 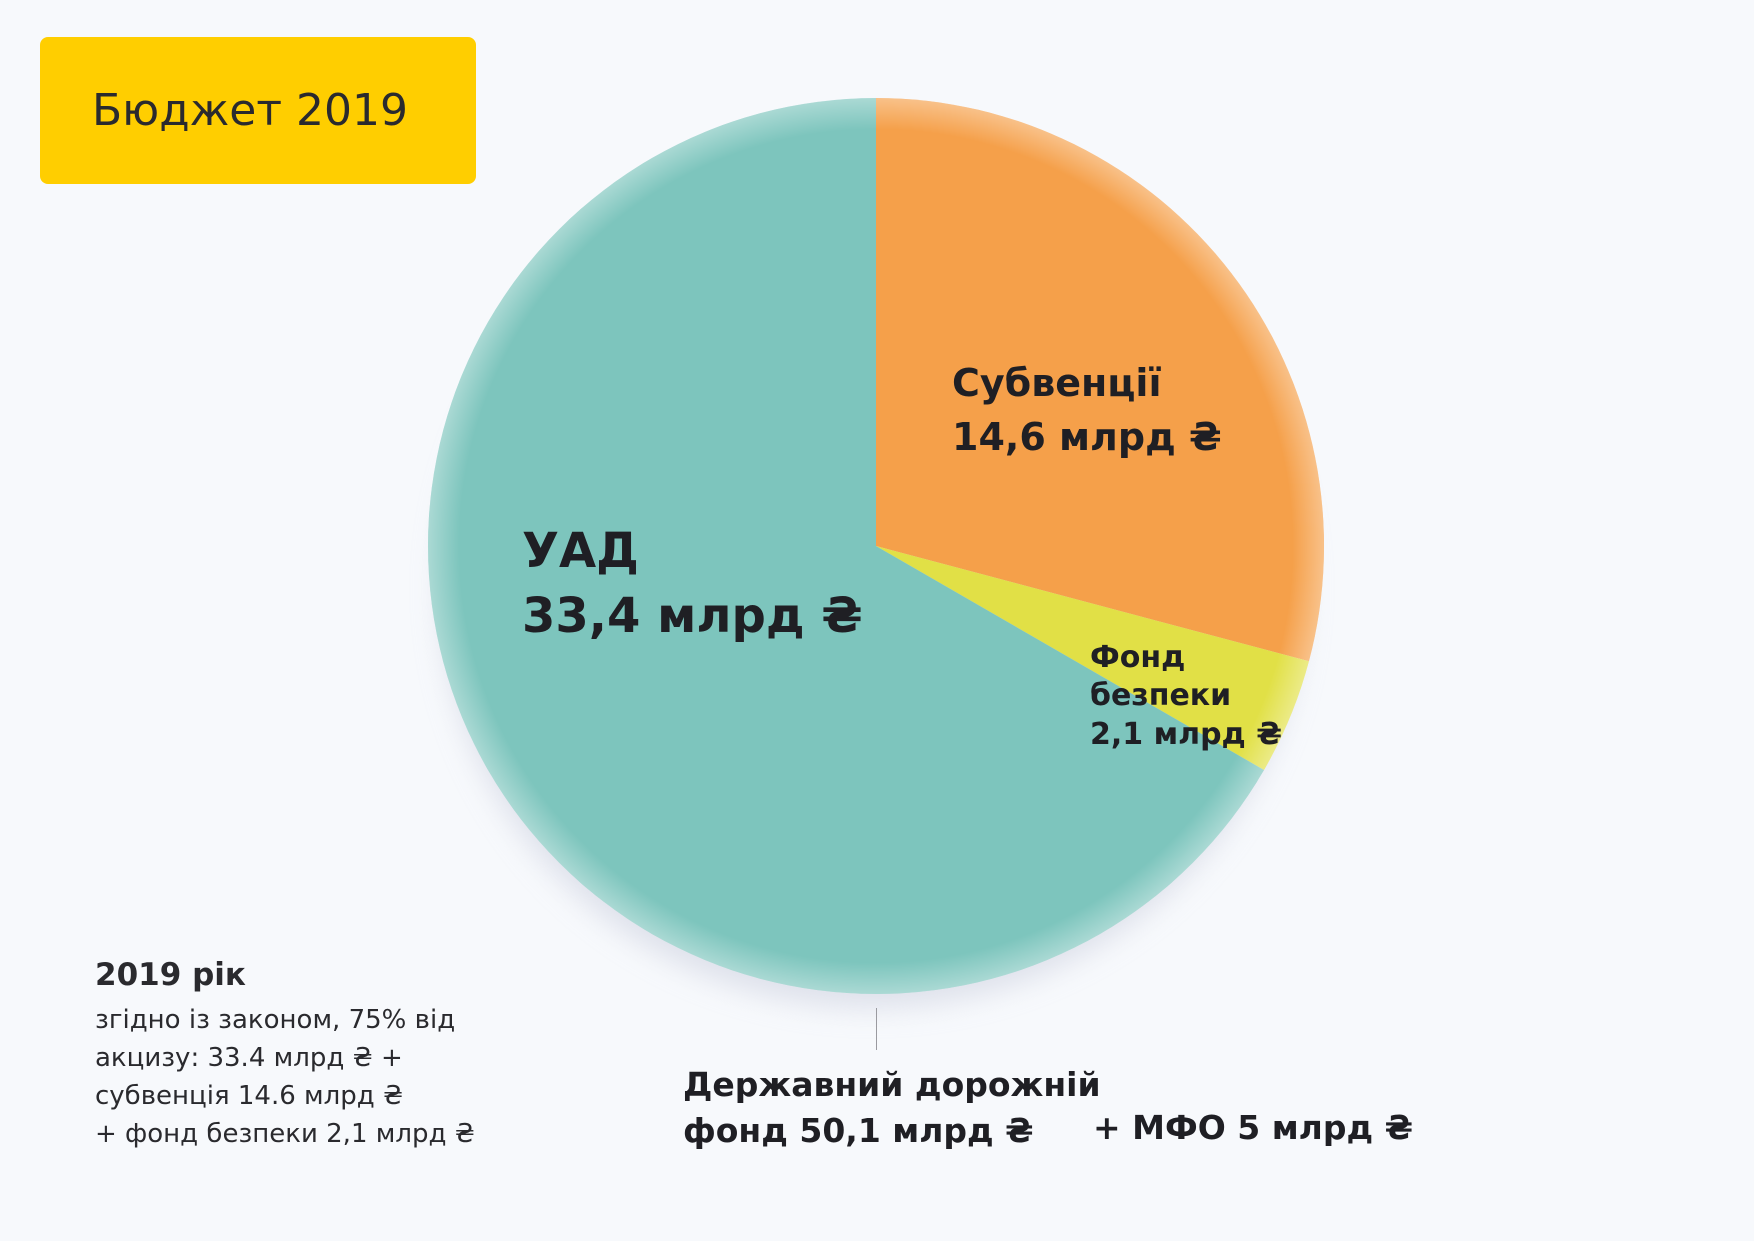 I want to click on title-badge: Бюджет 2019, so click(x=258, y=110).